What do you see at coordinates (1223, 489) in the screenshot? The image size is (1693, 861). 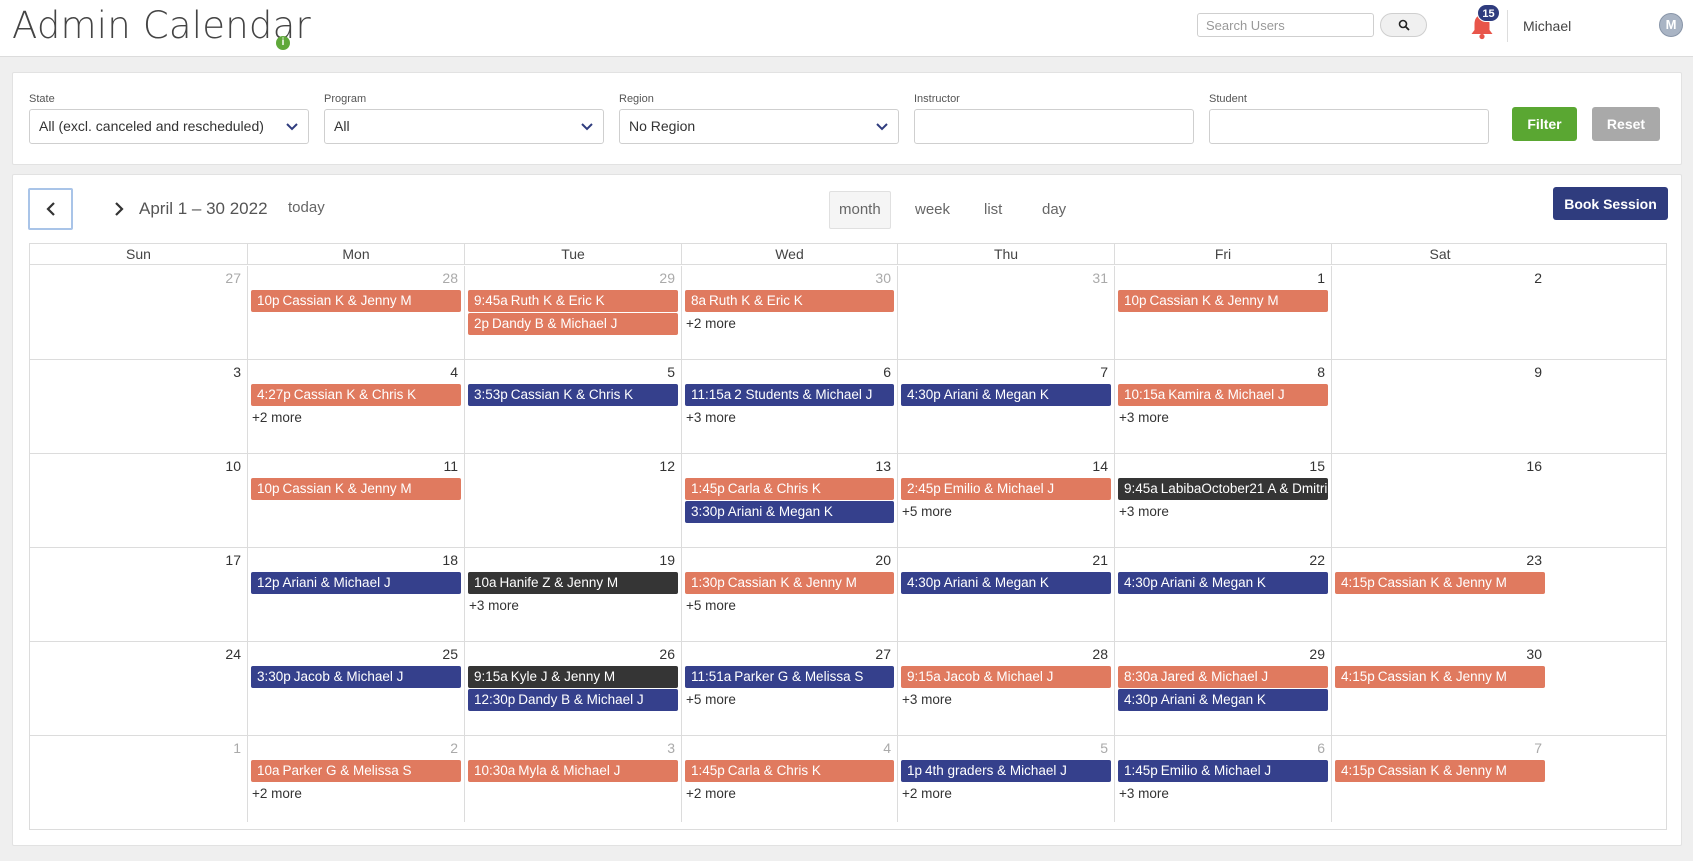 I see `calendar-event: 9:45a LabibaOctober21 A & Dmitri` at bounding box center [1223, 489].